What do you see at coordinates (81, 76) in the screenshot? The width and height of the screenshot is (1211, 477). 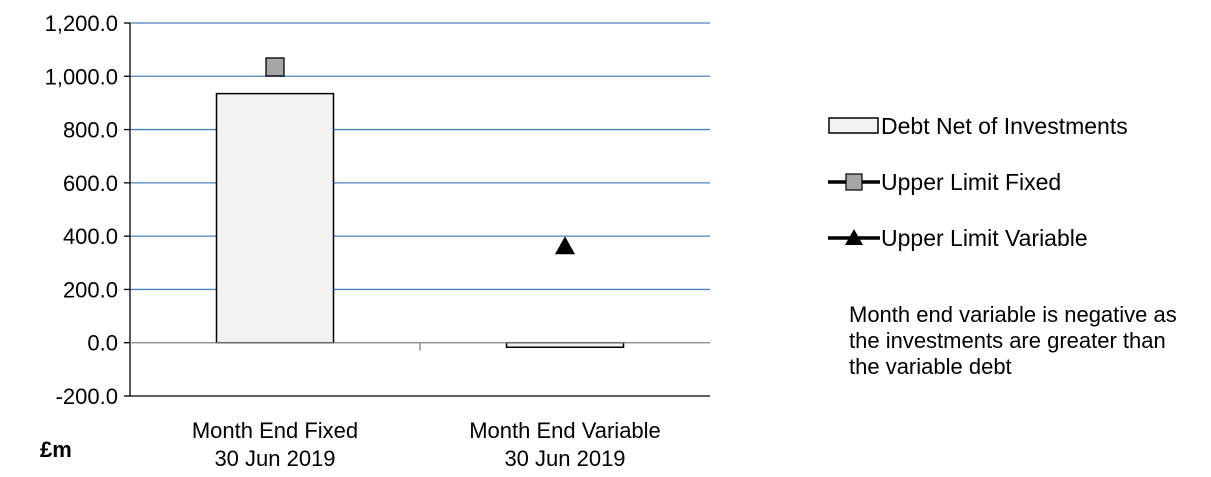 I see `y-tick-label: 1,000.0` at bounding box center [81, 76].